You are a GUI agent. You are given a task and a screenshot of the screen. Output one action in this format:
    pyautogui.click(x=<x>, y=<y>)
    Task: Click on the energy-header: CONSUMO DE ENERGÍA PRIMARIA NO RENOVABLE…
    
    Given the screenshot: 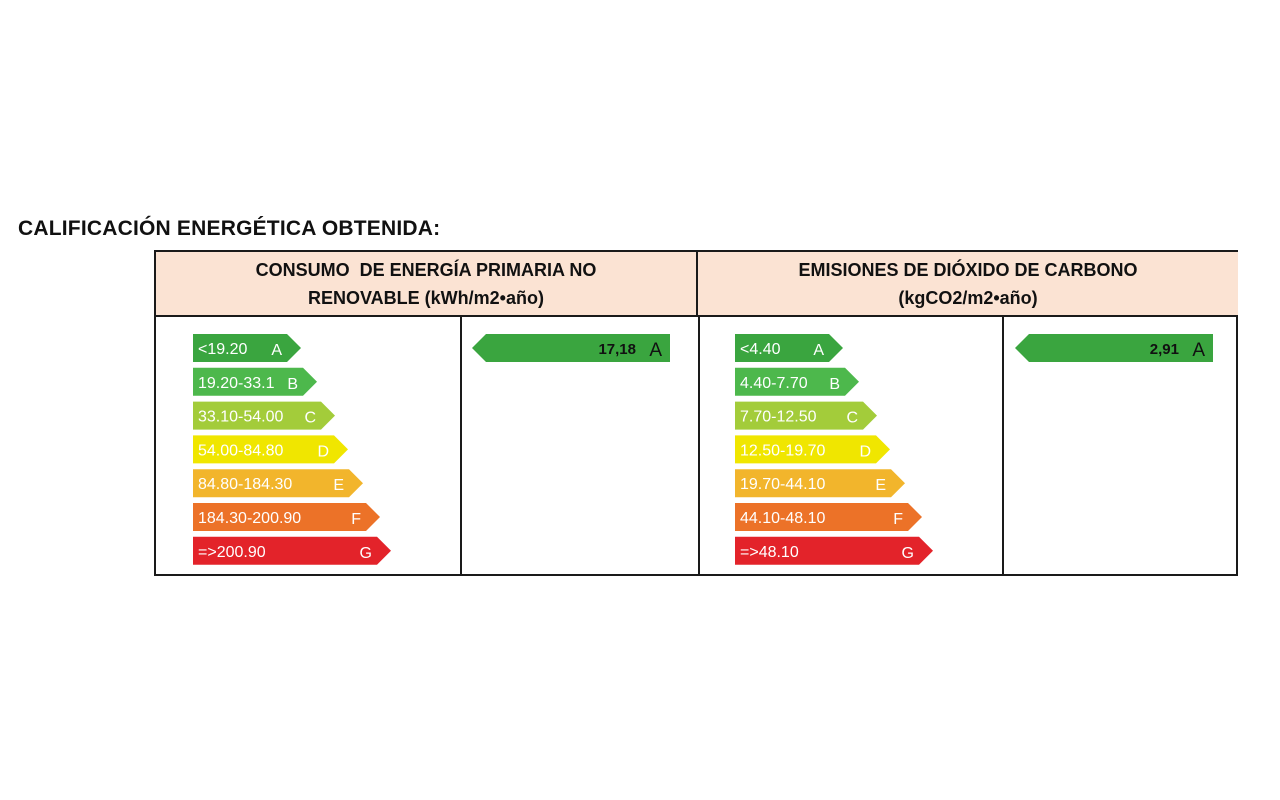 What is the action you would take?
    pyautogui.click(x=427, y=284)
    